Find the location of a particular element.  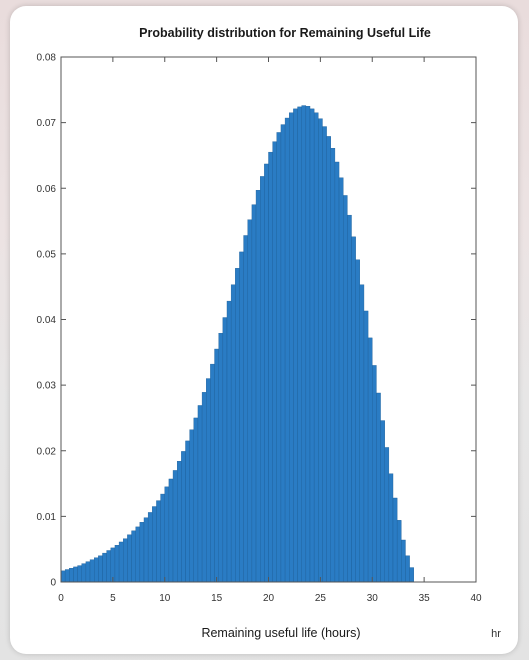

y-tick-label: 0.08 is located at coordinates (47, 58).